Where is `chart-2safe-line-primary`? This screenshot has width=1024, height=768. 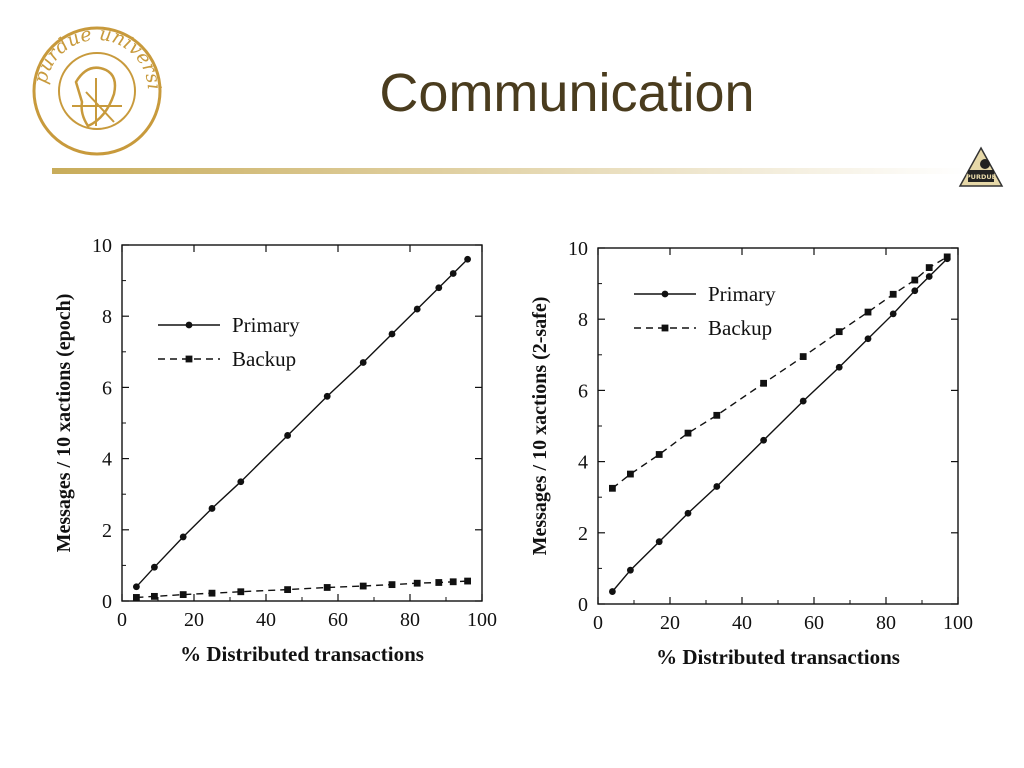 chart-2safe-line-primary is located at coordinates (779, 425).